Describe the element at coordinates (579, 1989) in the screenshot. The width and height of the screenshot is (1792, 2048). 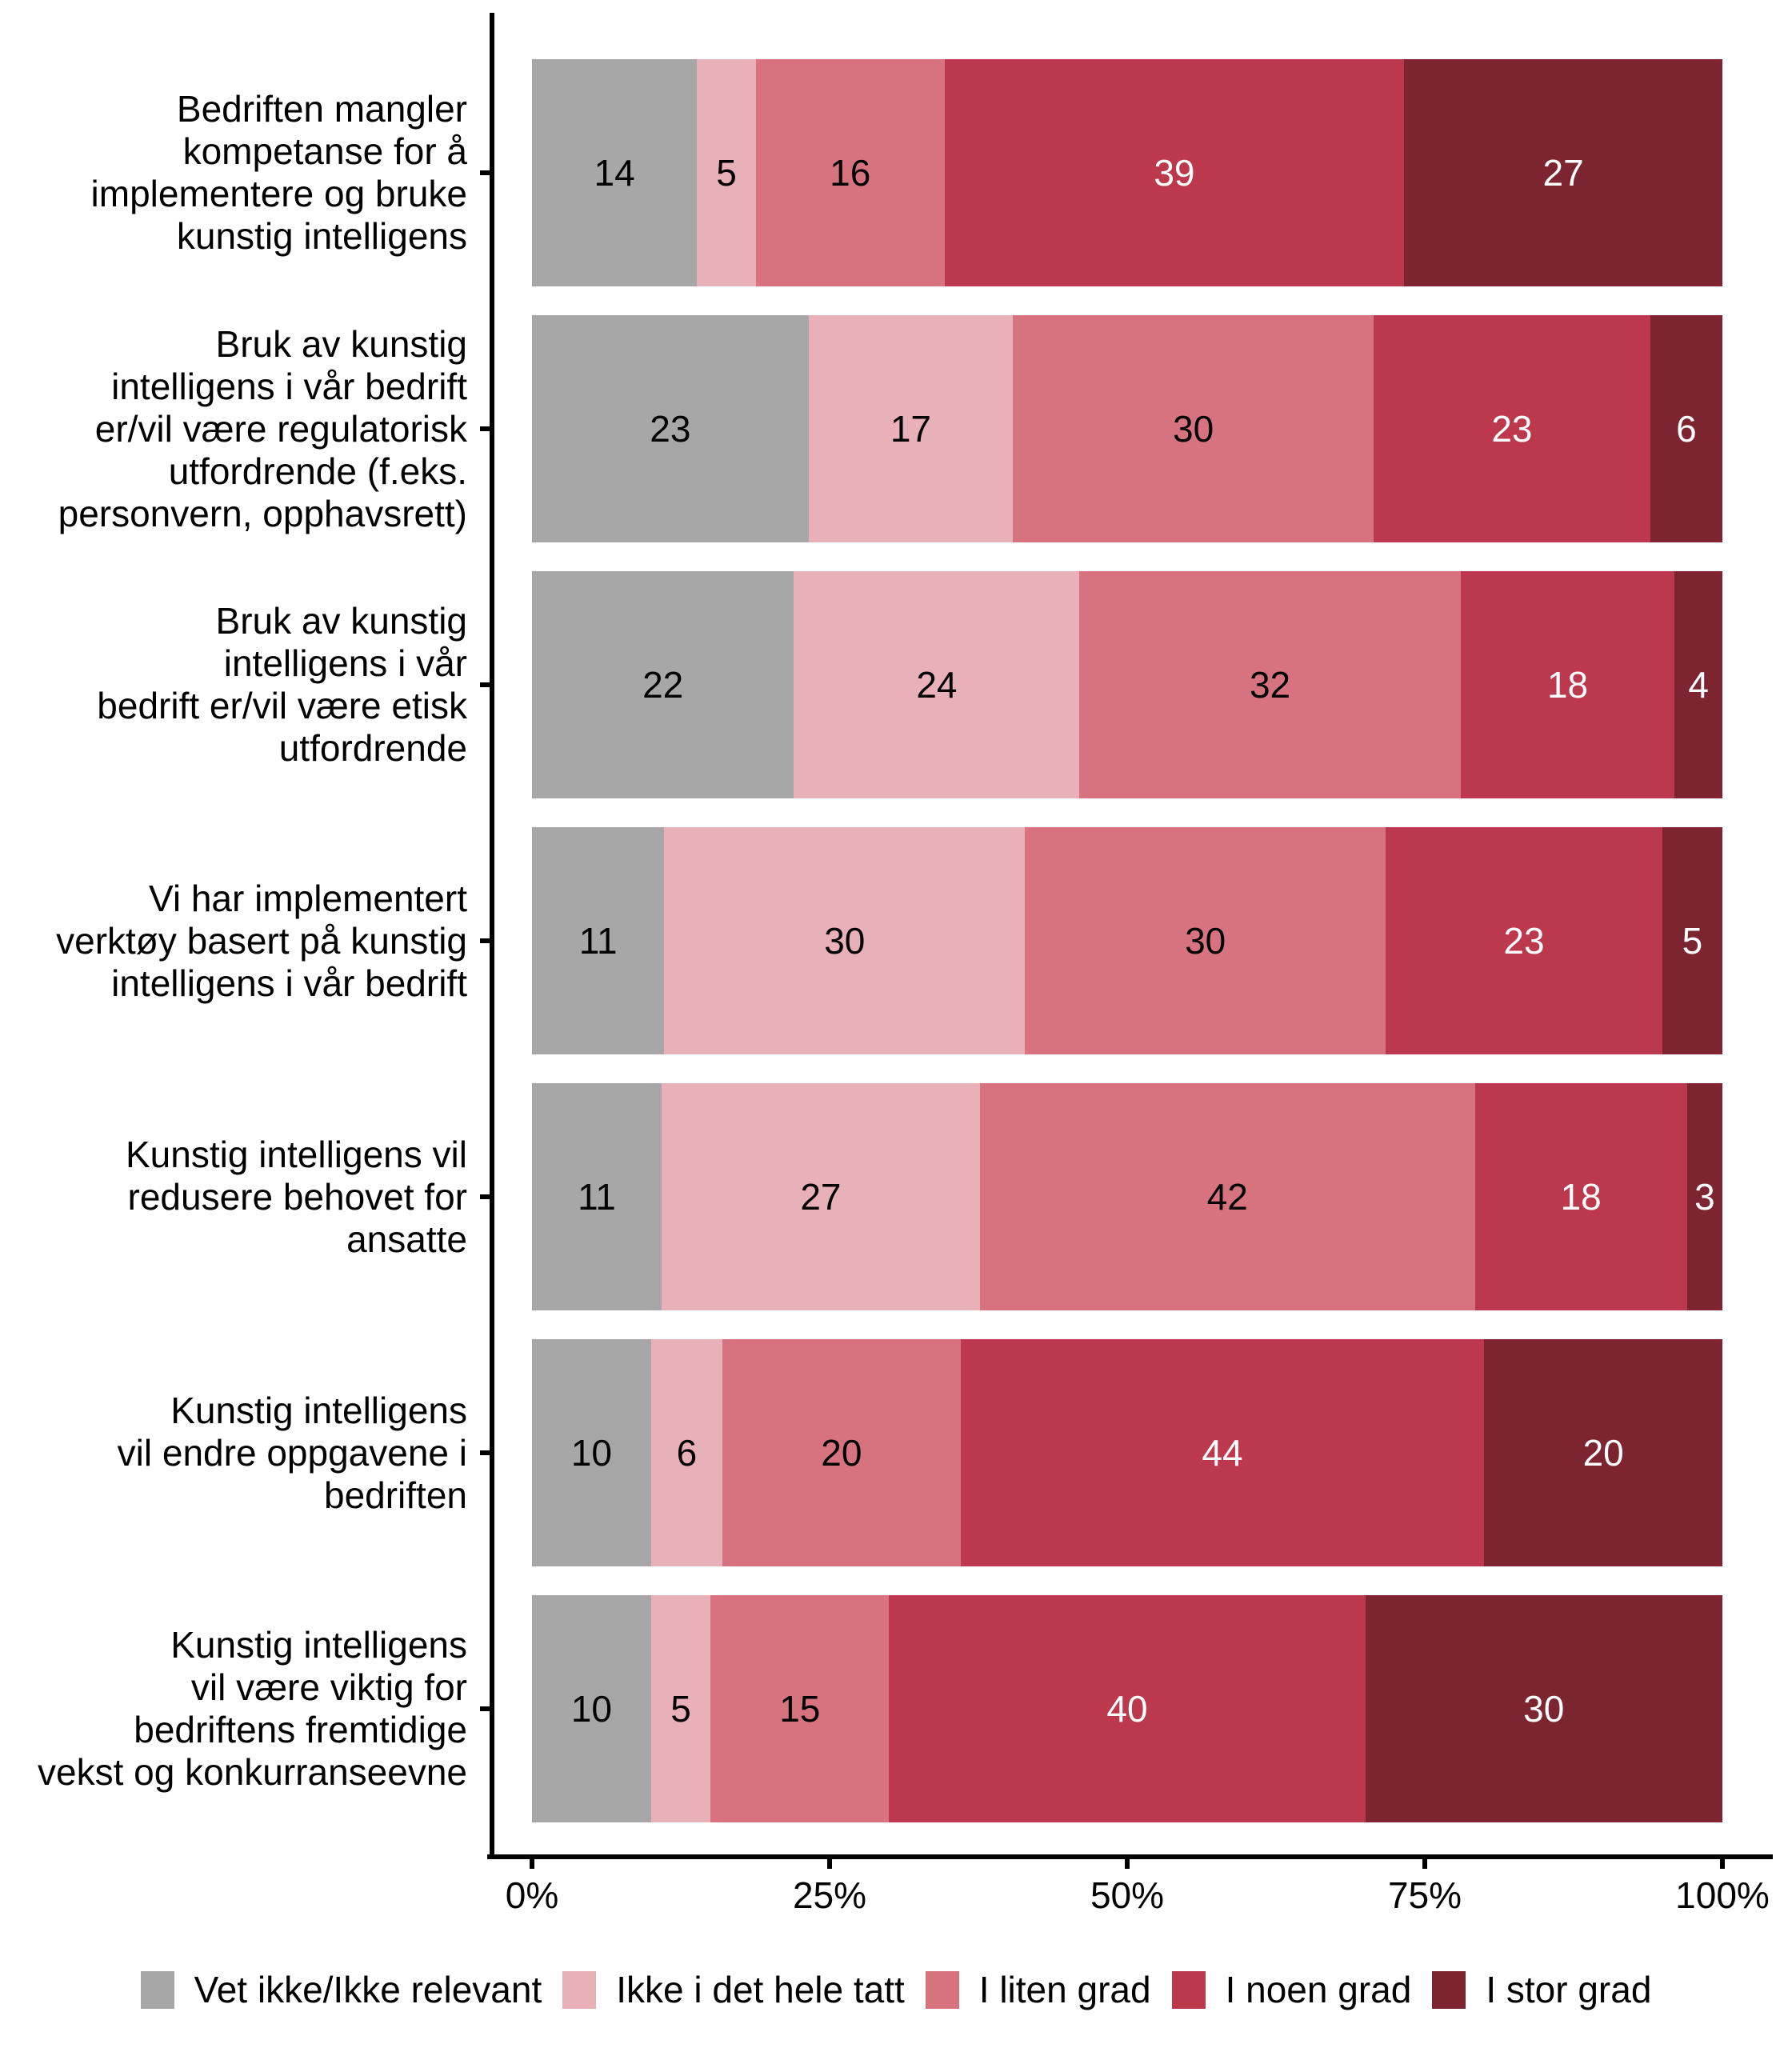
I see `legend-swatch-ikke-i-det-hele-tatt` at that location.